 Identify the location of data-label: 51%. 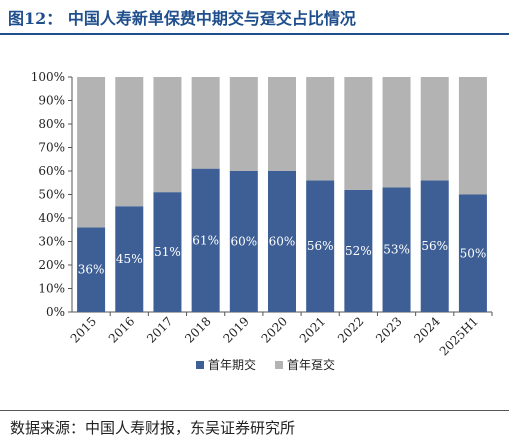
(167, 252).